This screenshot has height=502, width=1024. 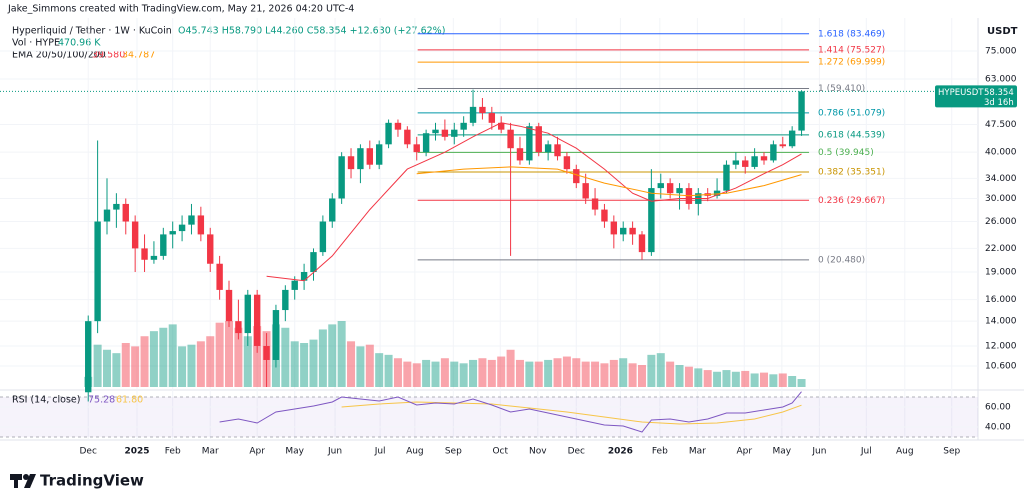 I want to click on rsi-tick-label: 40.00, so click(x=998, y=428).